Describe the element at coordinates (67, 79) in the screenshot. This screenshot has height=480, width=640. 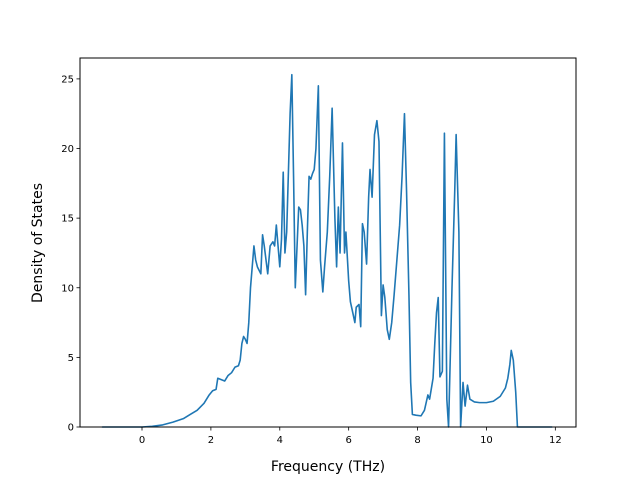
I see `y-tick-label: 25` at that location.